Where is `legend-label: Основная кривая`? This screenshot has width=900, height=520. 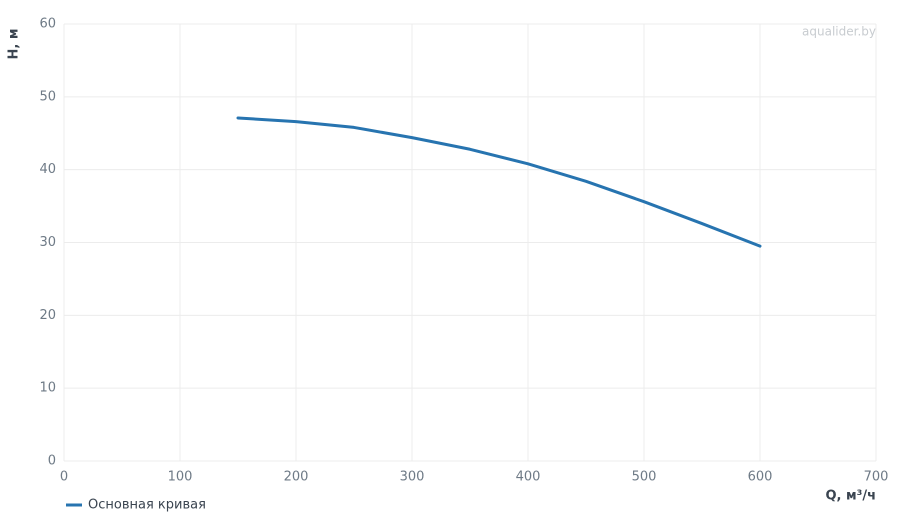 legend-label: Основная кривая is located at coordinates (147, 505).